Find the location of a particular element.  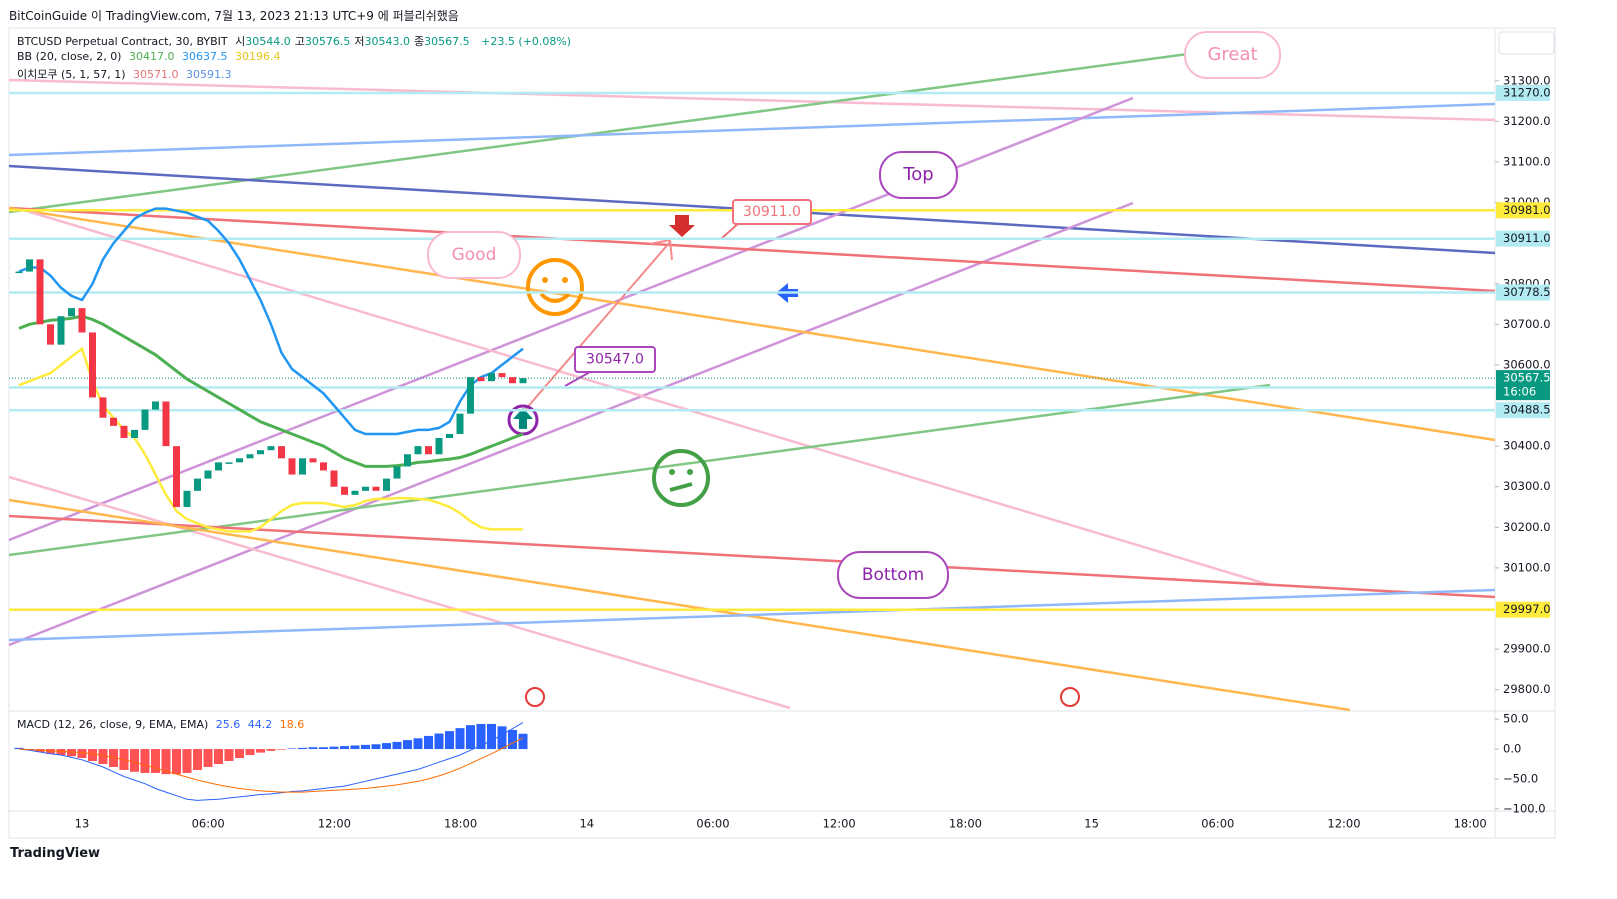

ohlc-label: 종 is located at coordinates (419, 41).